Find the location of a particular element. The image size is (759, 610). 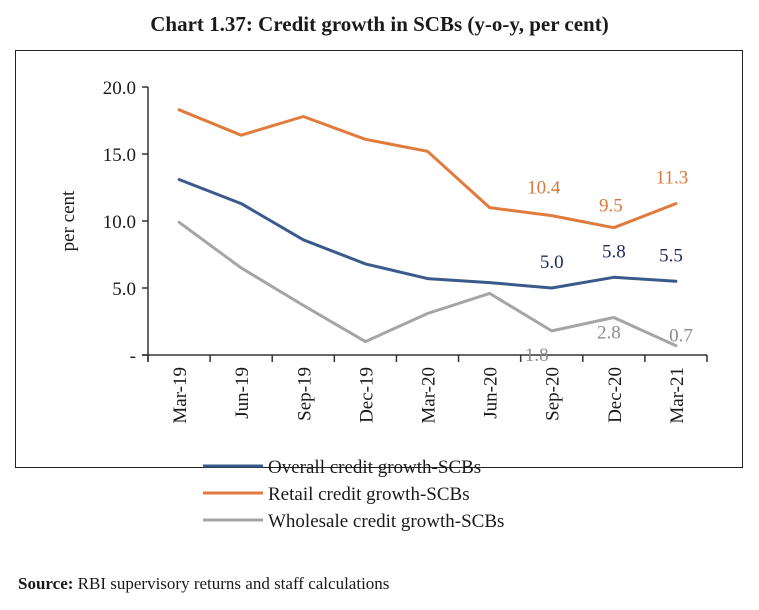

legend-item: Retail credit growth-SCBs is located at coordinates (336, 494).